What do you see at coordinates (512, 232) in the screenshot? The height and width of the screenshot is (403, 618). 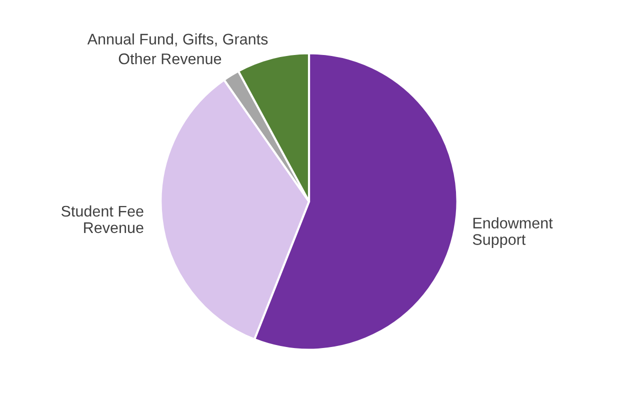 I see `slice-label: Endowment Support` at bounding box center [512, 232].